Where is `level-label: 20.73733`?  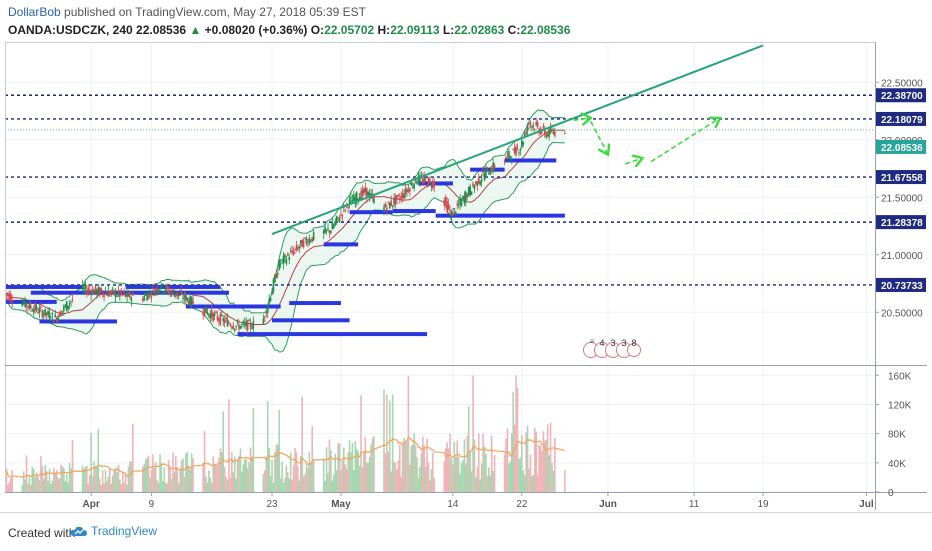 level-label: 20.73733 is located at coordinates (902, 286).